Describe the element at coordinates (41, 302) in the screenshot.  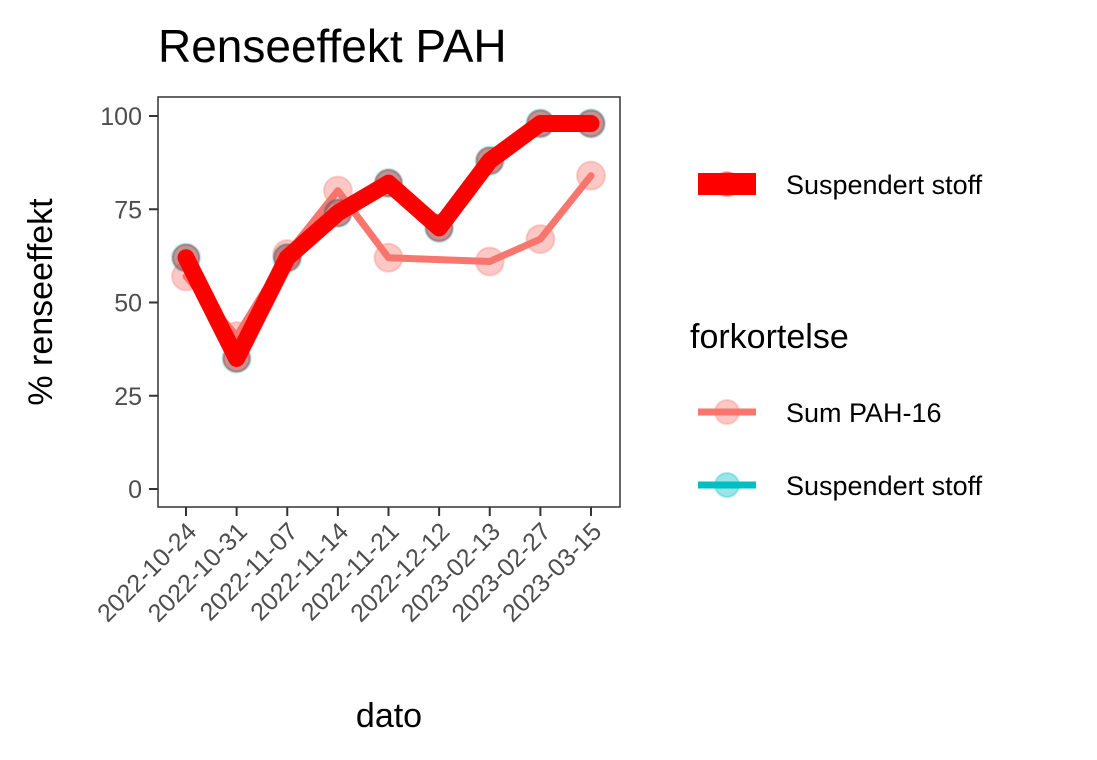
I see `y-axis-title: % renseeffekt` at that location.